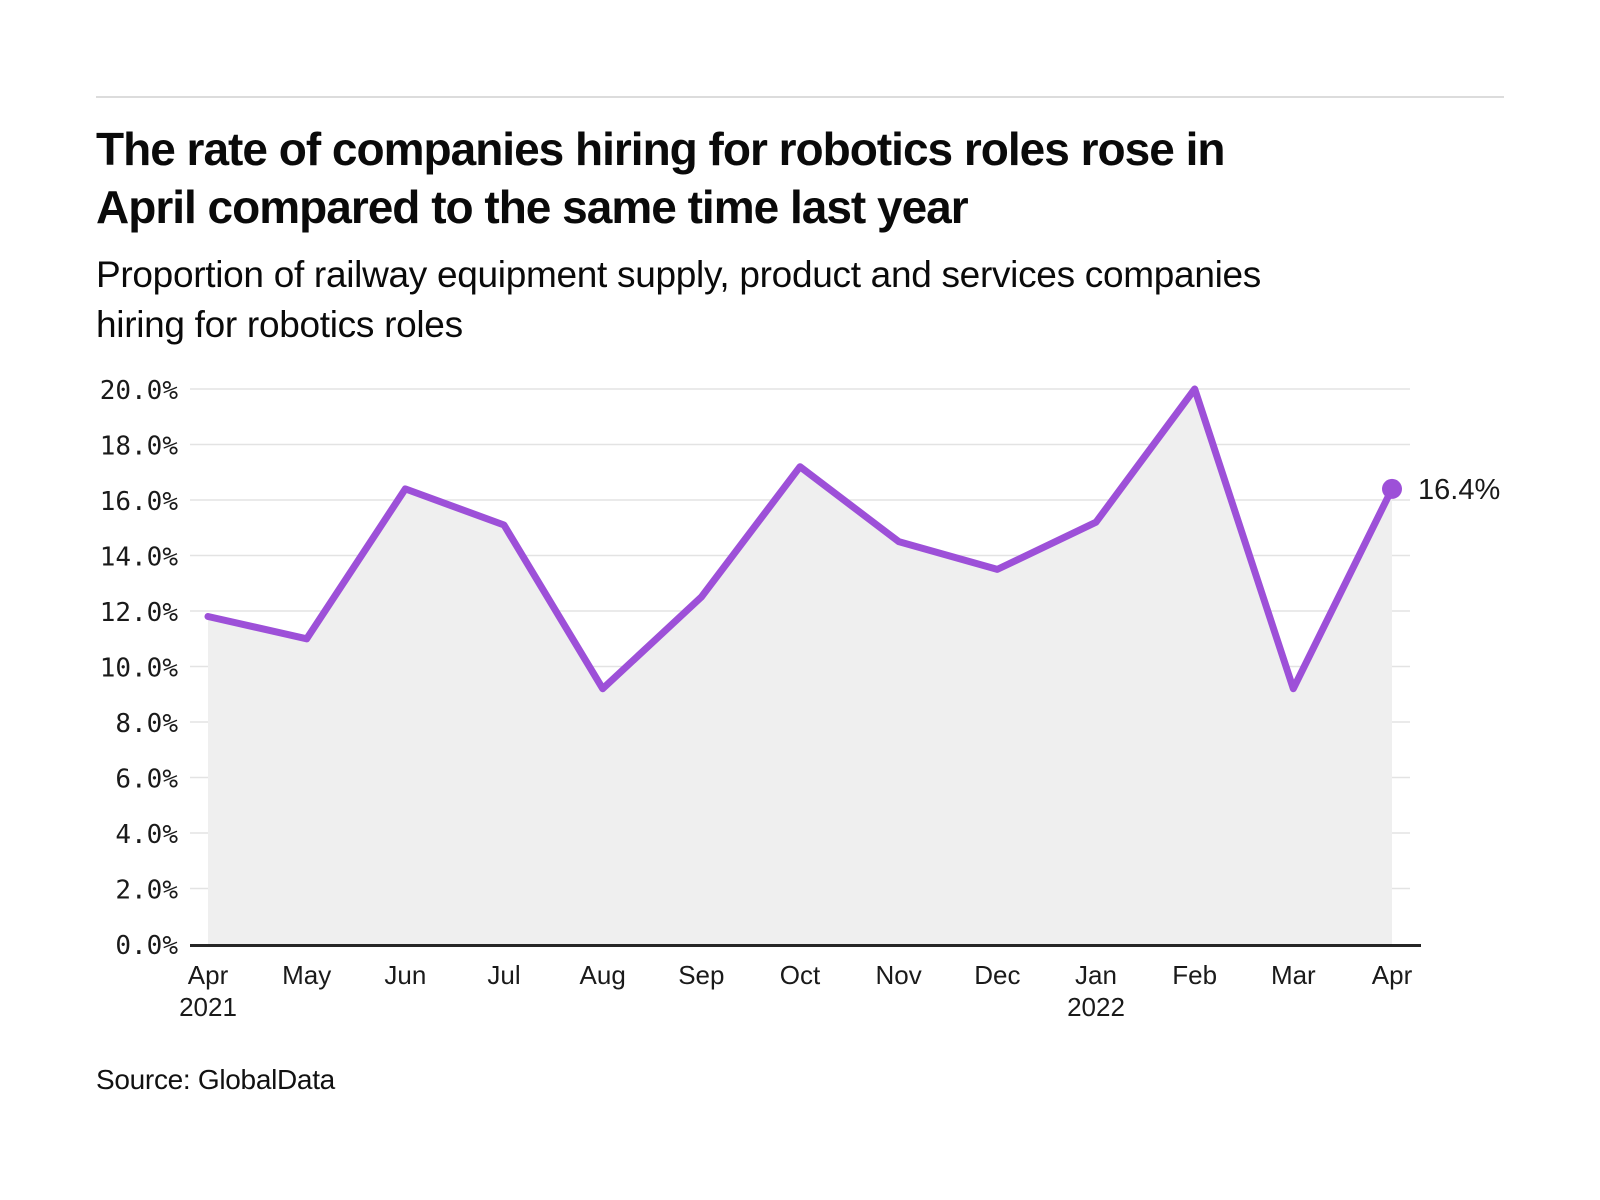 The image size is (1600, 1200). Describe the element at coordinates (146, 835) in the screenshot. I see `y-tick-label: 4.0%` at that location.